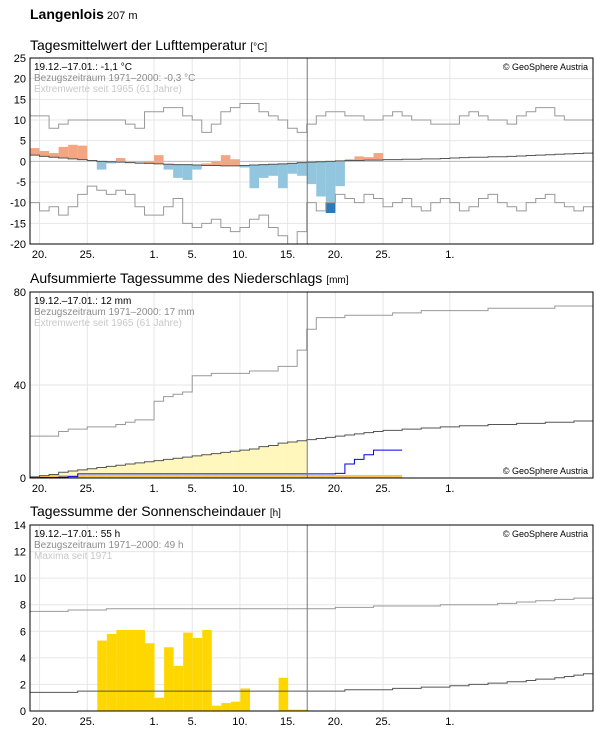 Image resolution: width=596 pixels, height=729 pixels. I want to click on temperature-mean-line, so click(311, 159).